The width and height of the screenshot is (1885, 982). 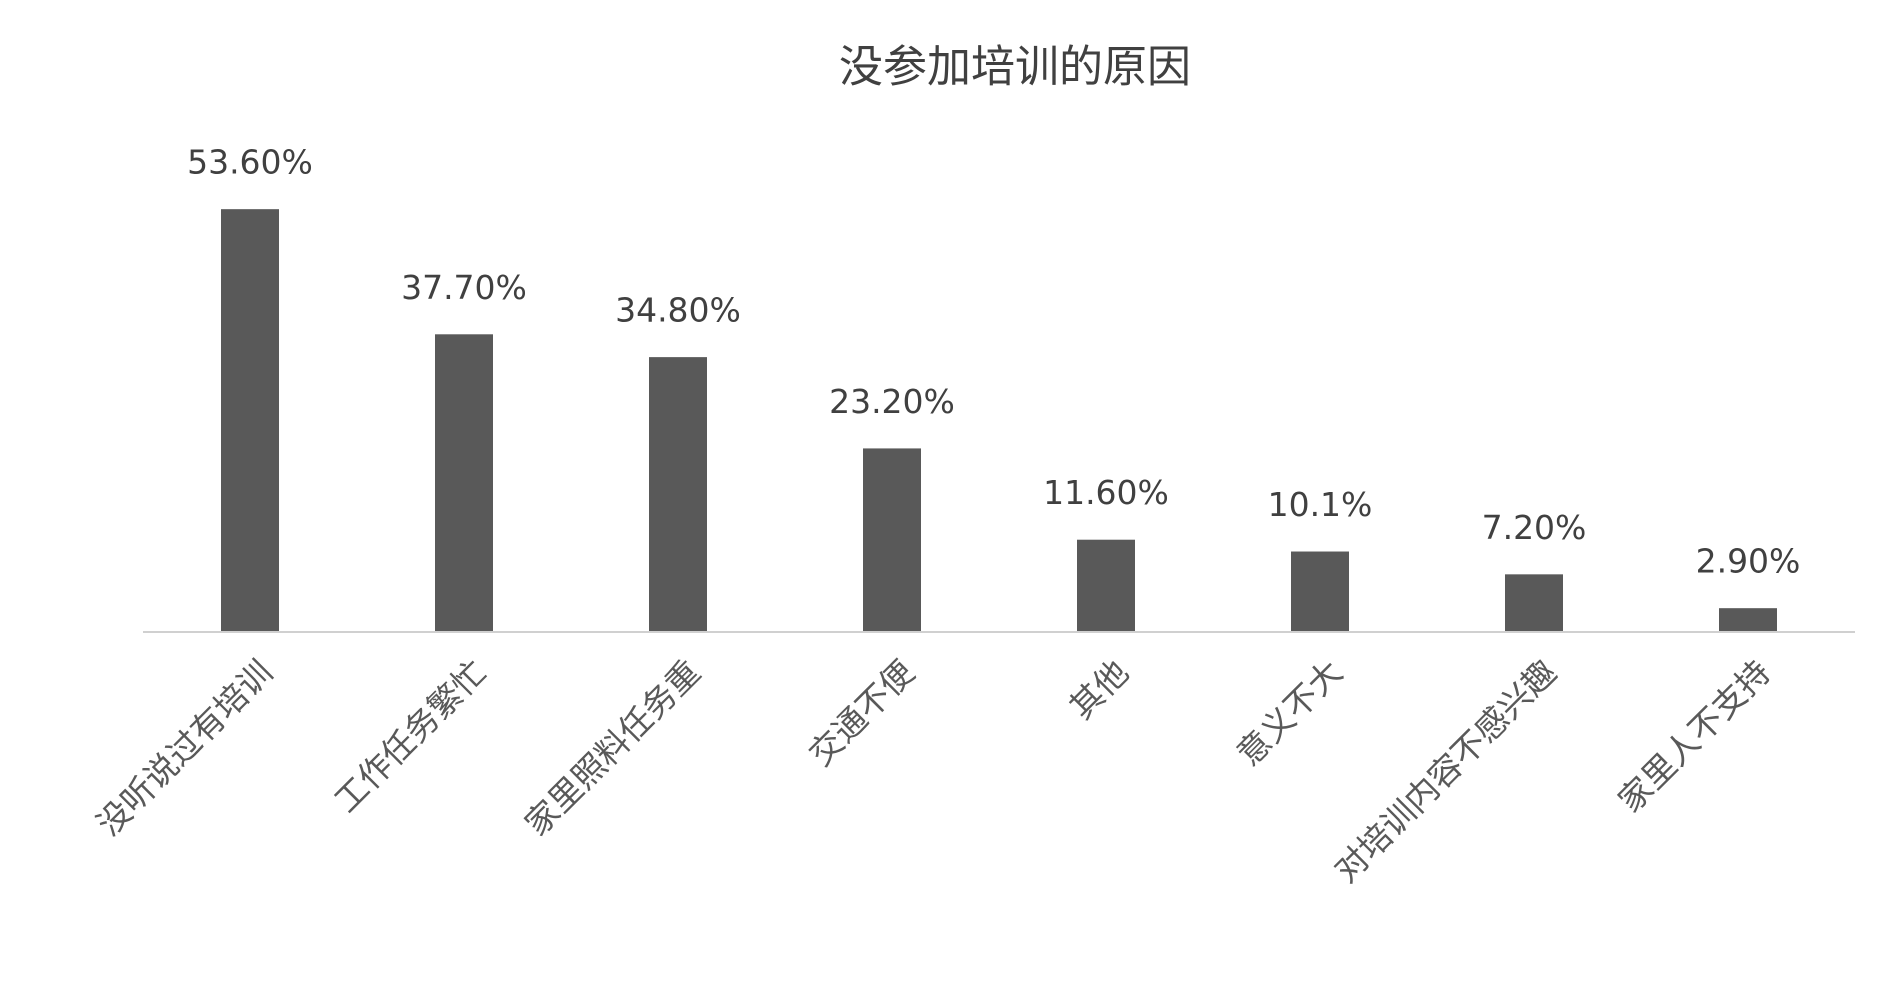 What do you see at coordinates (1106, 492) in the screenshot?
I see `data-label: 11.60%` at bounding box center [1106, 492].